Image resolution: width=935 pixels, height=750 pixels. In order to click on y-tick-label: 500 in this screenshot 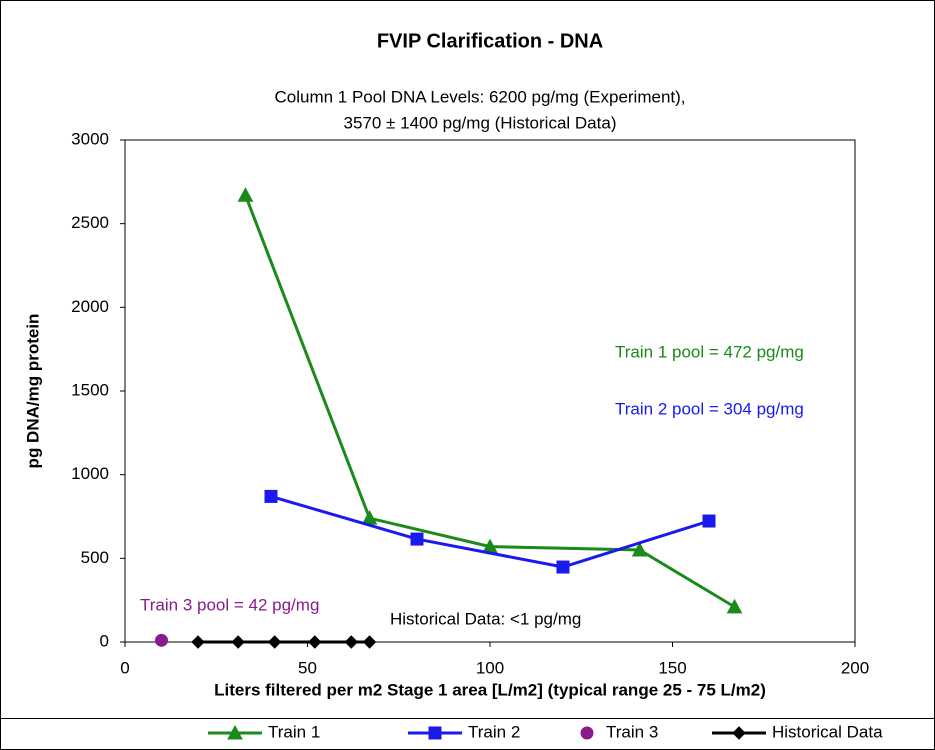, I will do `click(95, 557)`.